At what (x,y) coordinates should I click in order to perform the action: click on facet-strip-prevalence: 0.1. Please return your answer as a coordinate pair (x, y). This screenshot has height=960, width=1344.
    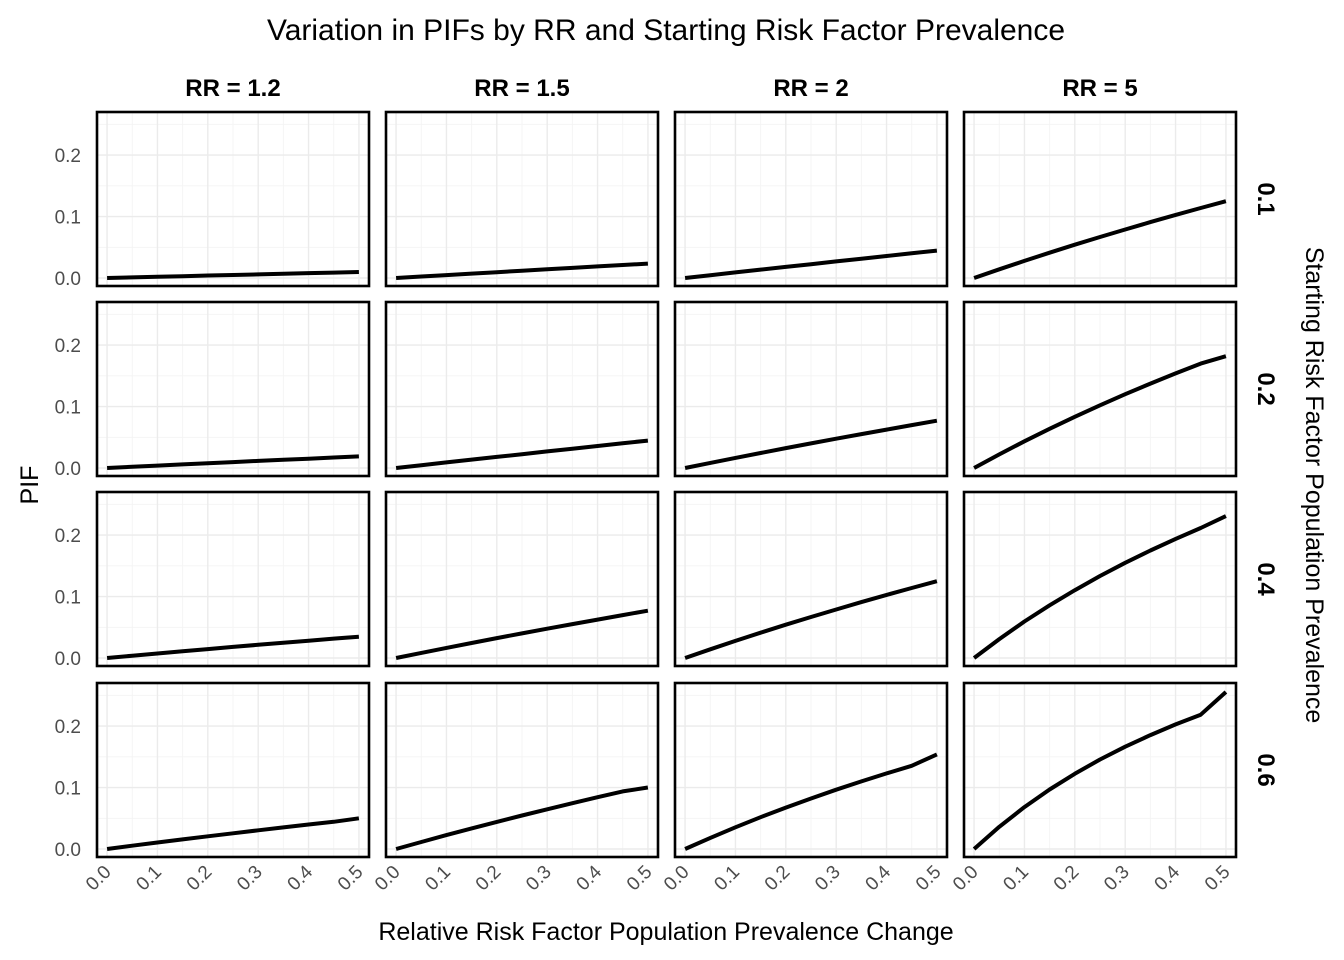
    Looking at the image, I should click on (1265, 198).